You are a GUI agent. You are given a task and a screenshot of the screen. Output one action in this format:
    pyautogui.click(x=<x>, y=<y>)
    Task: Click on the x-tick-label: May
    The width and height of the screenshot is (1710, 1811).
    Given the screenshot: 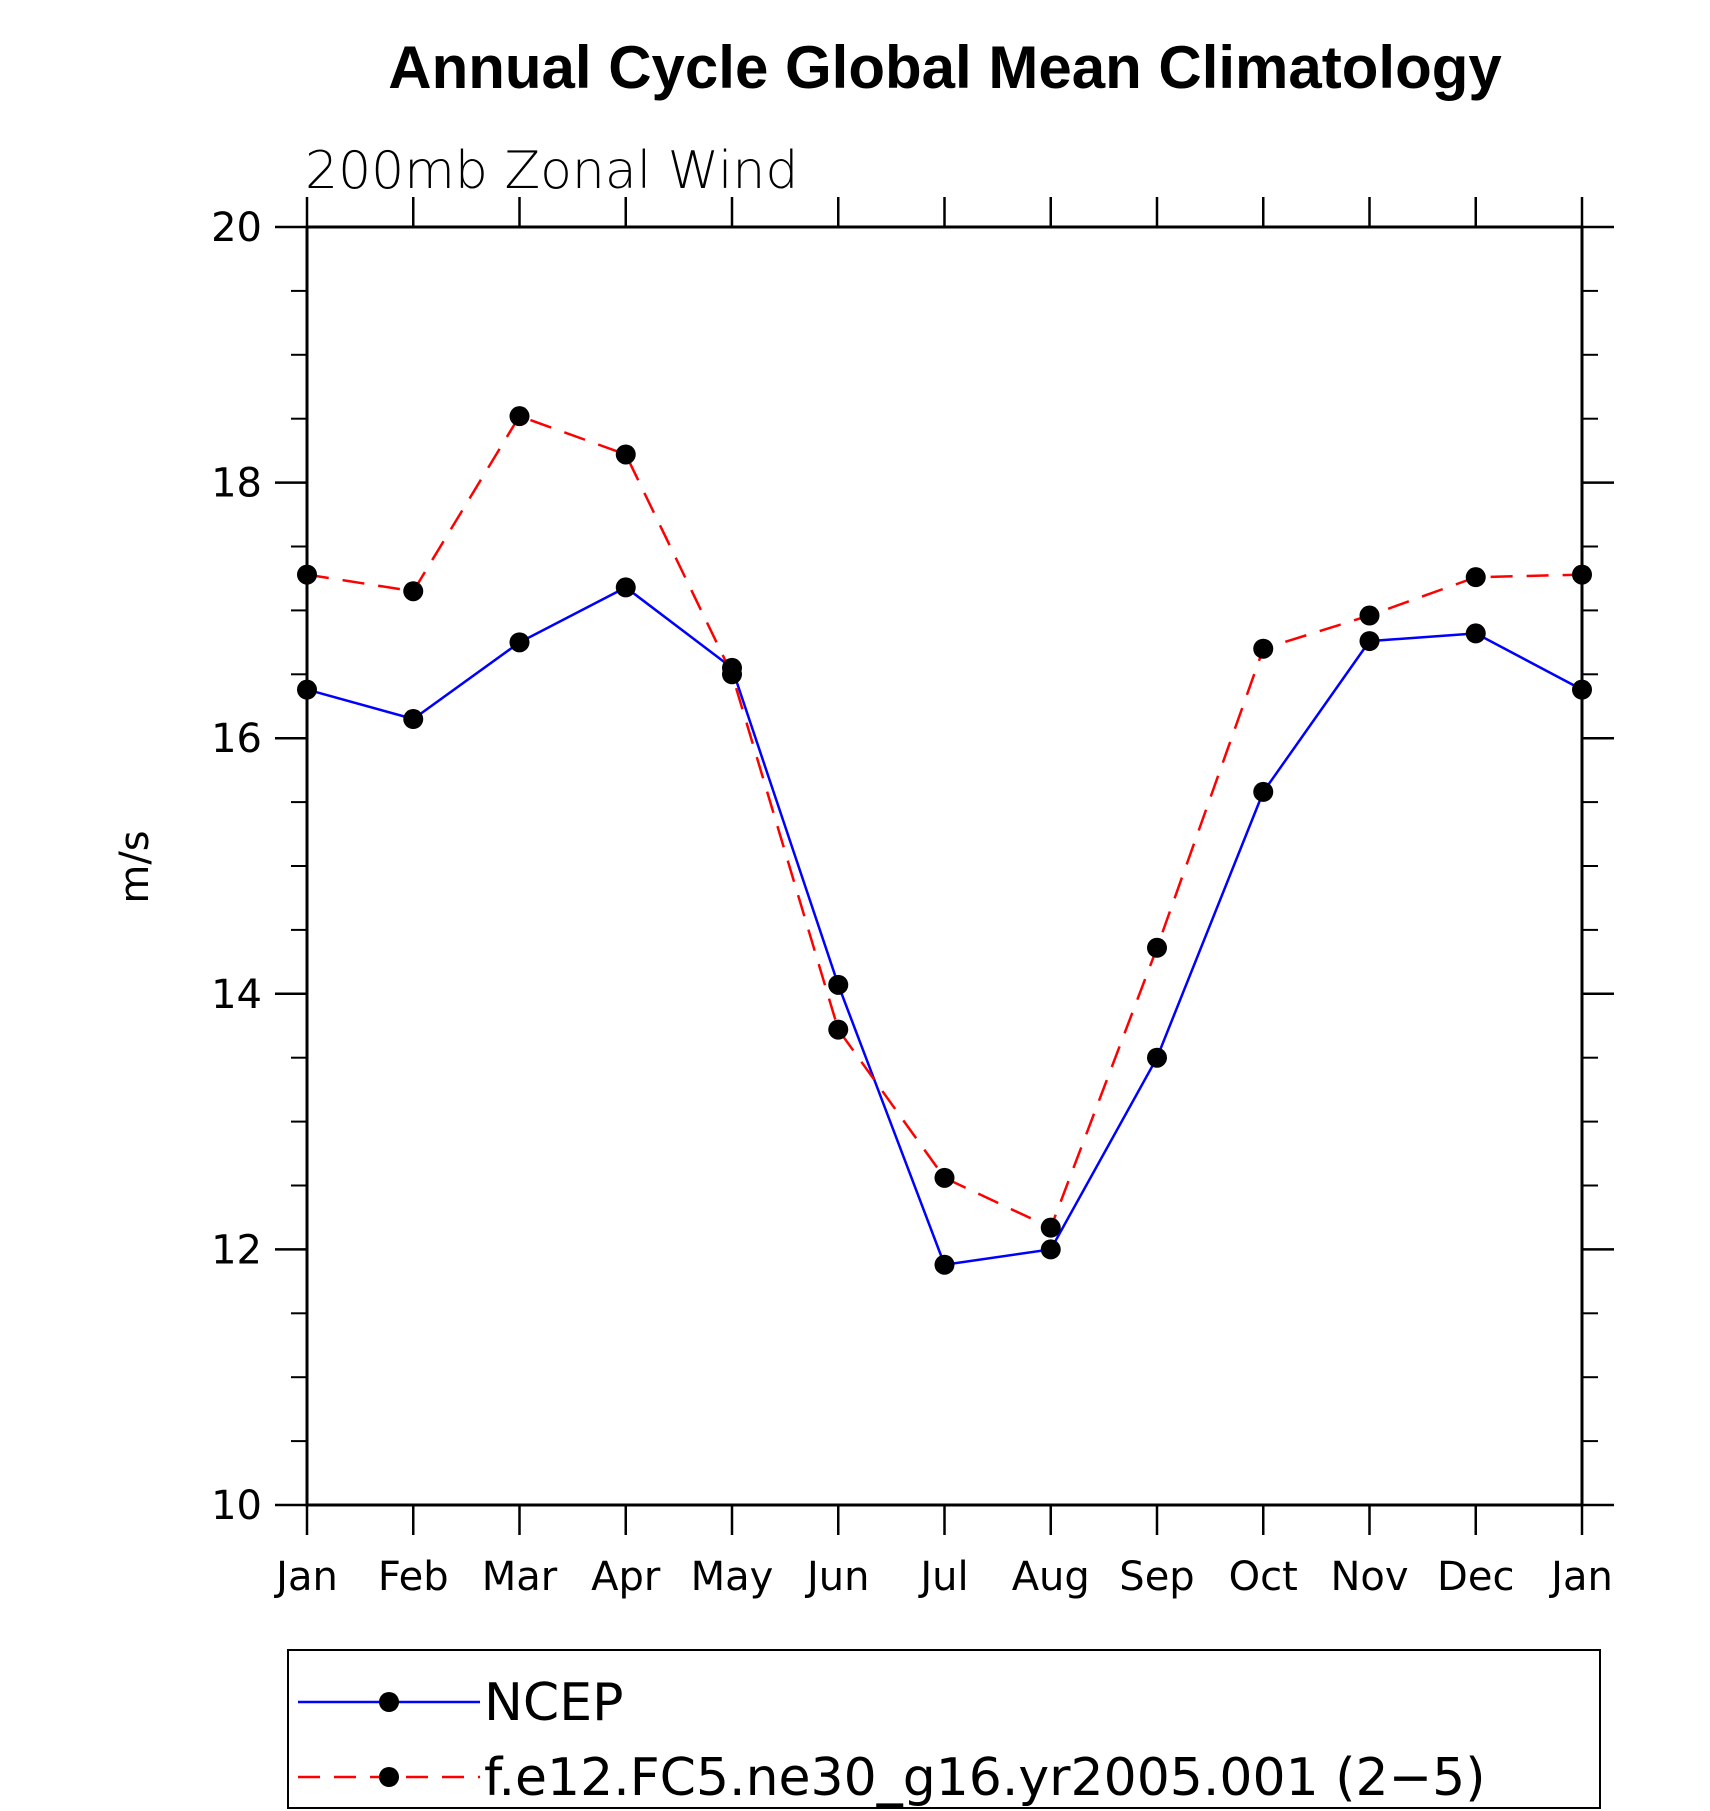 What is the action you would take?
    pyautogui.click(x=732, y=1577)
    